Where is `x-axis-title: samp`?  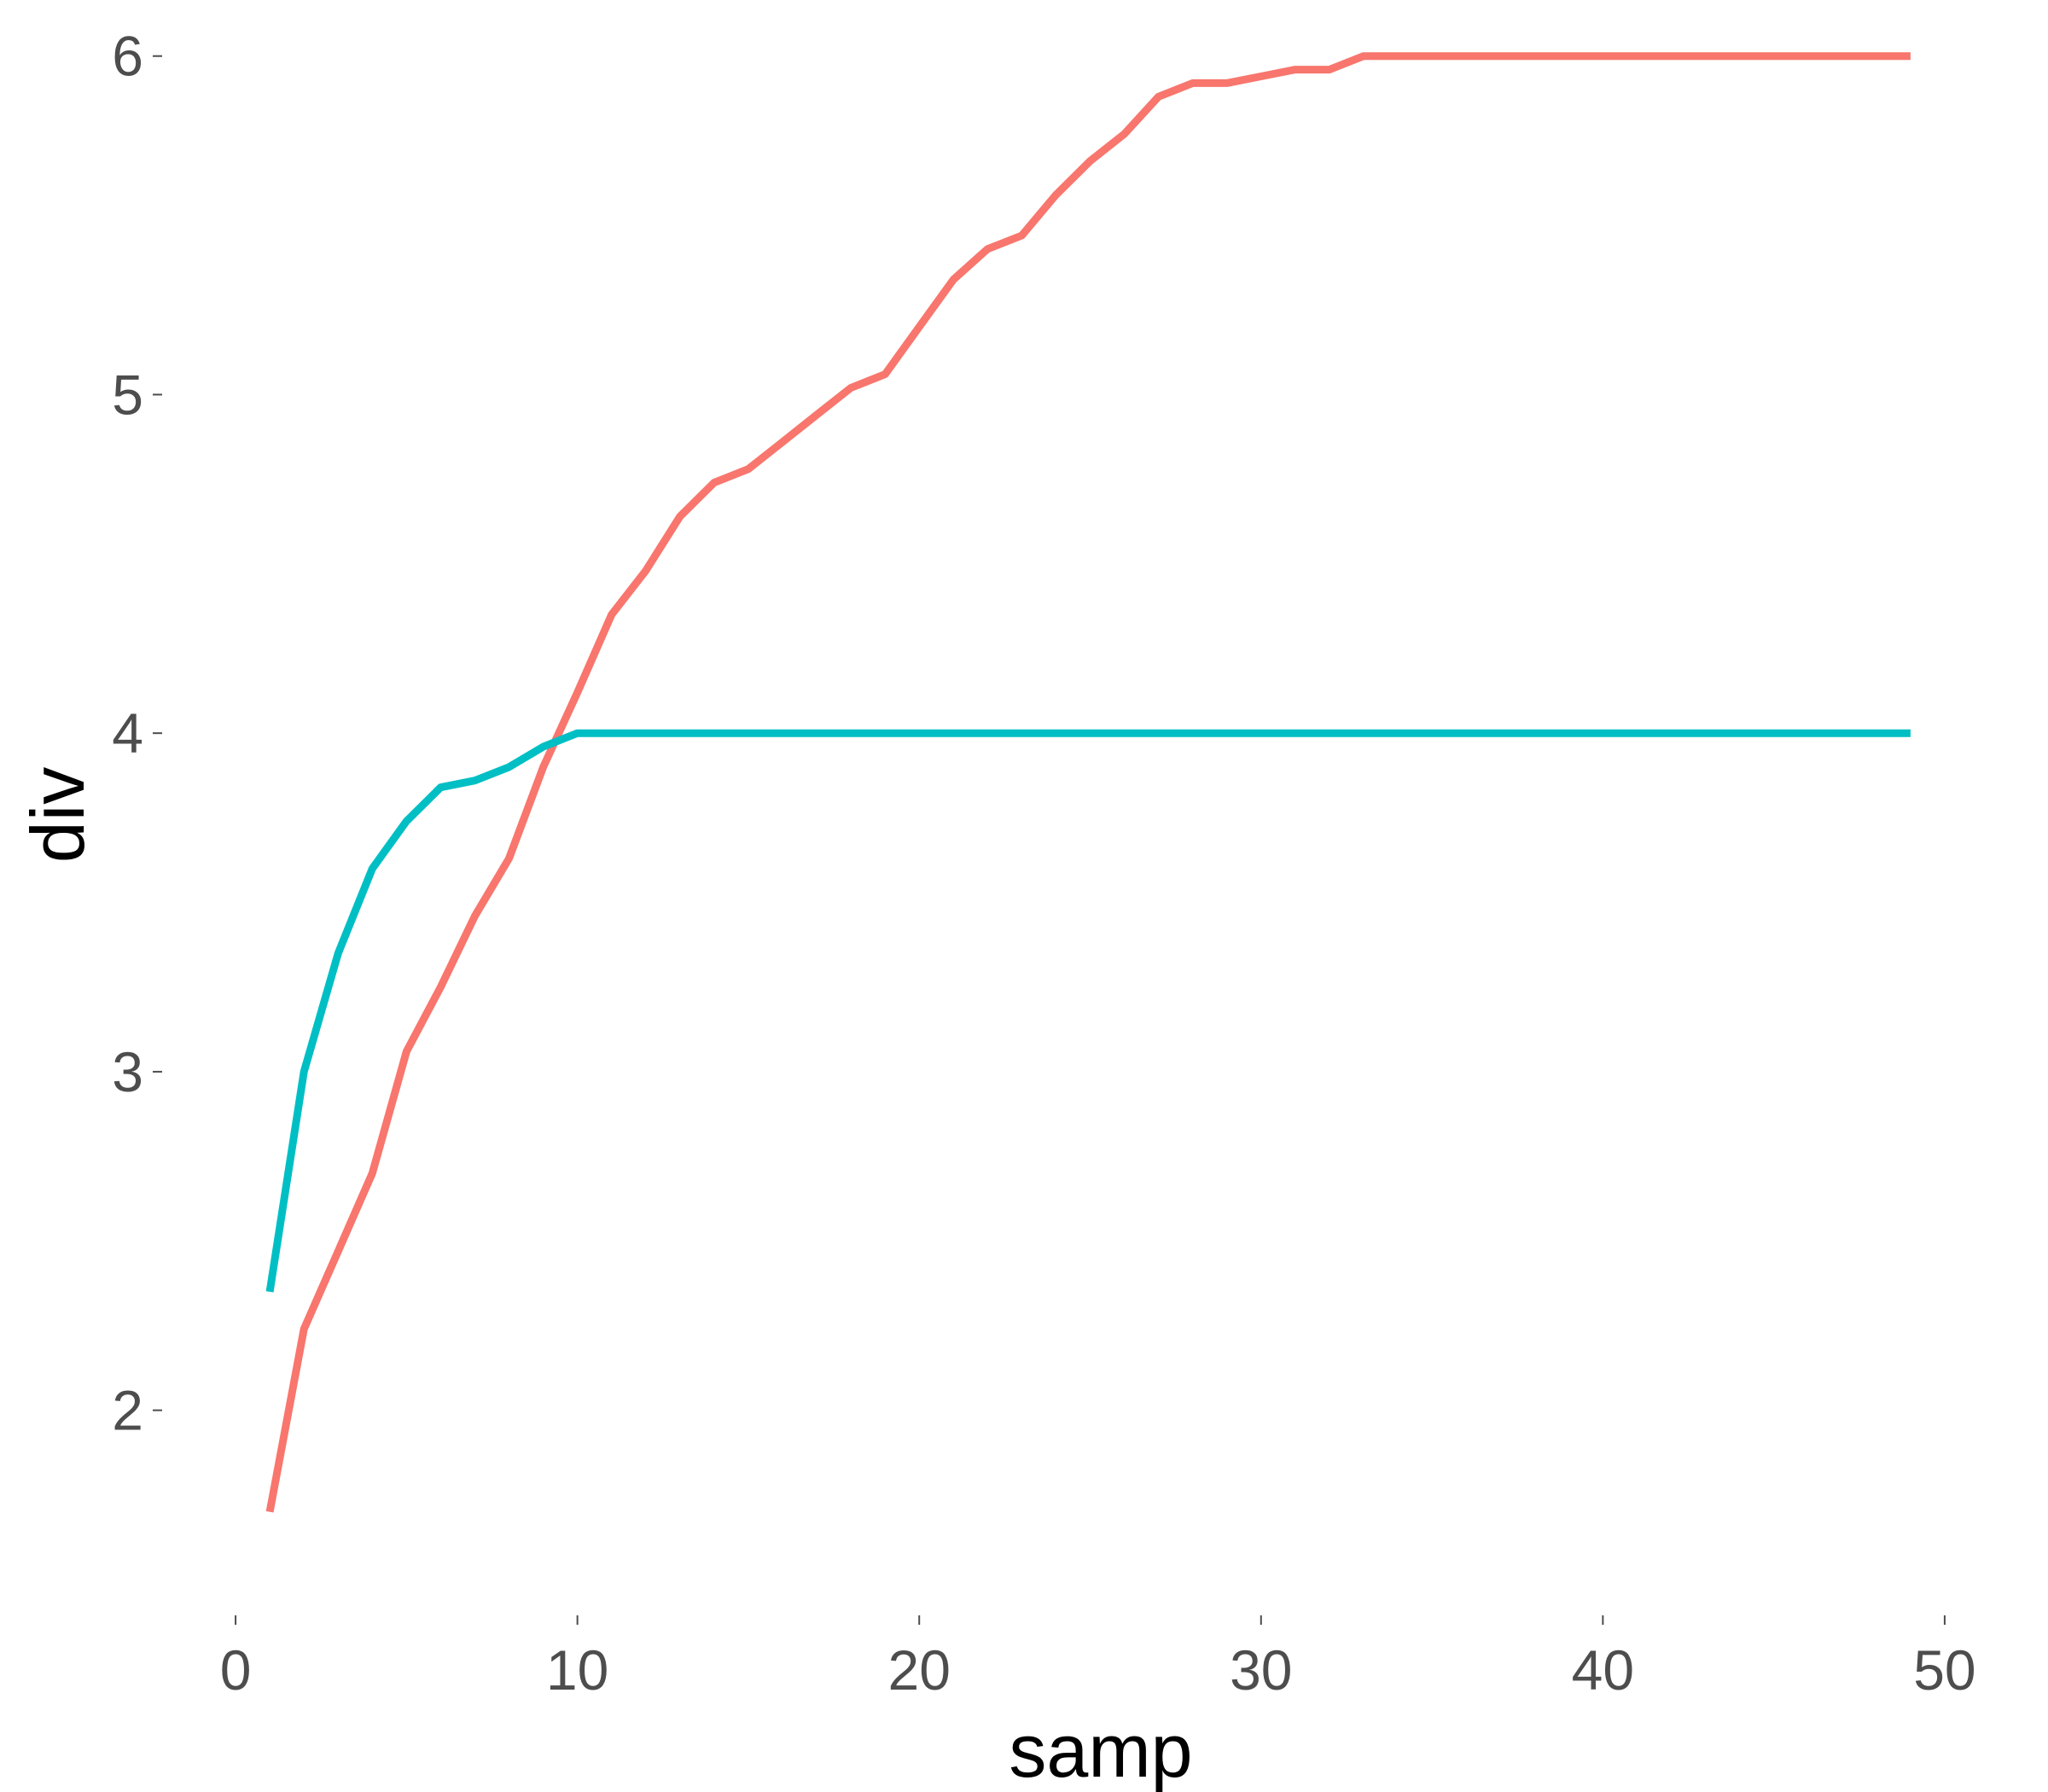
x-axis-title: samp is located at coordinates (1100, 1750).